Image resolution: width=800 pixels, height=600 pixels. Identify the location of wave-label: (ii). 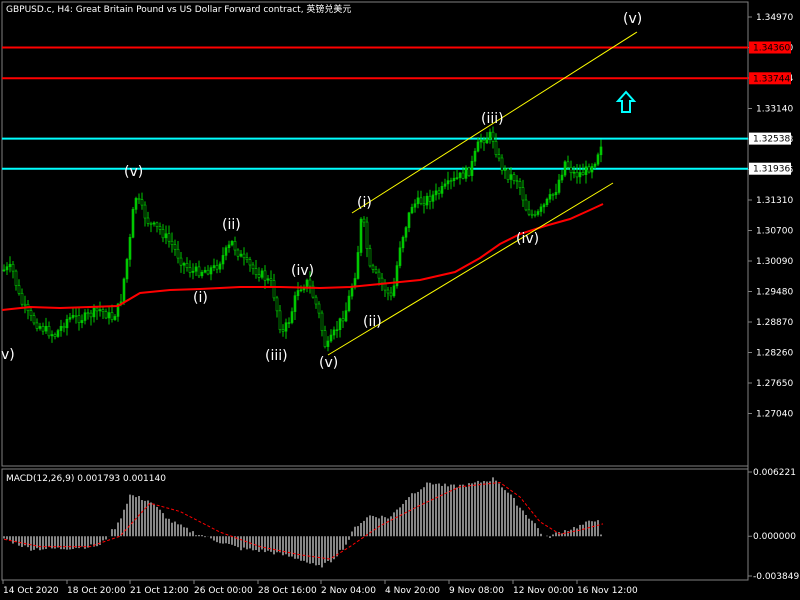
(231, 225).